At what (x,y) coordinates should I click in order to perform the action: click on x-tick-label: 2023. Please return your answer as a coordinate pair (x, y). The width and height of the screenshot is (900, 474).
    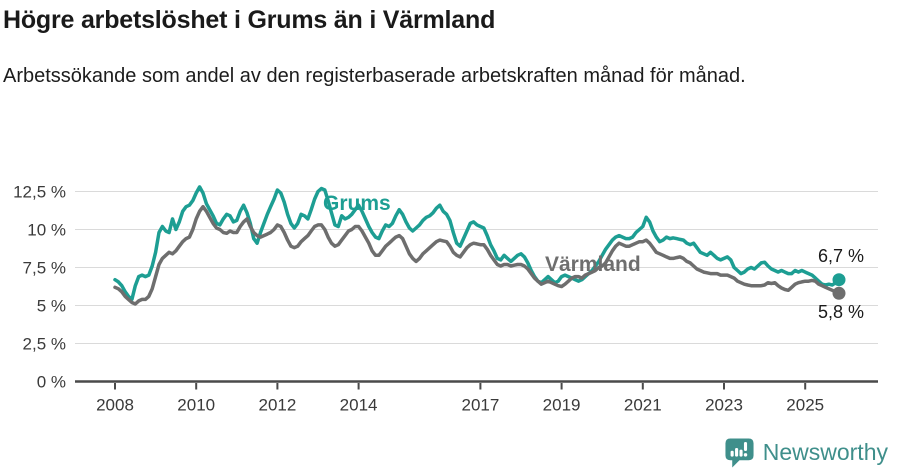
    Looking at the image, I should click on (724, 405).